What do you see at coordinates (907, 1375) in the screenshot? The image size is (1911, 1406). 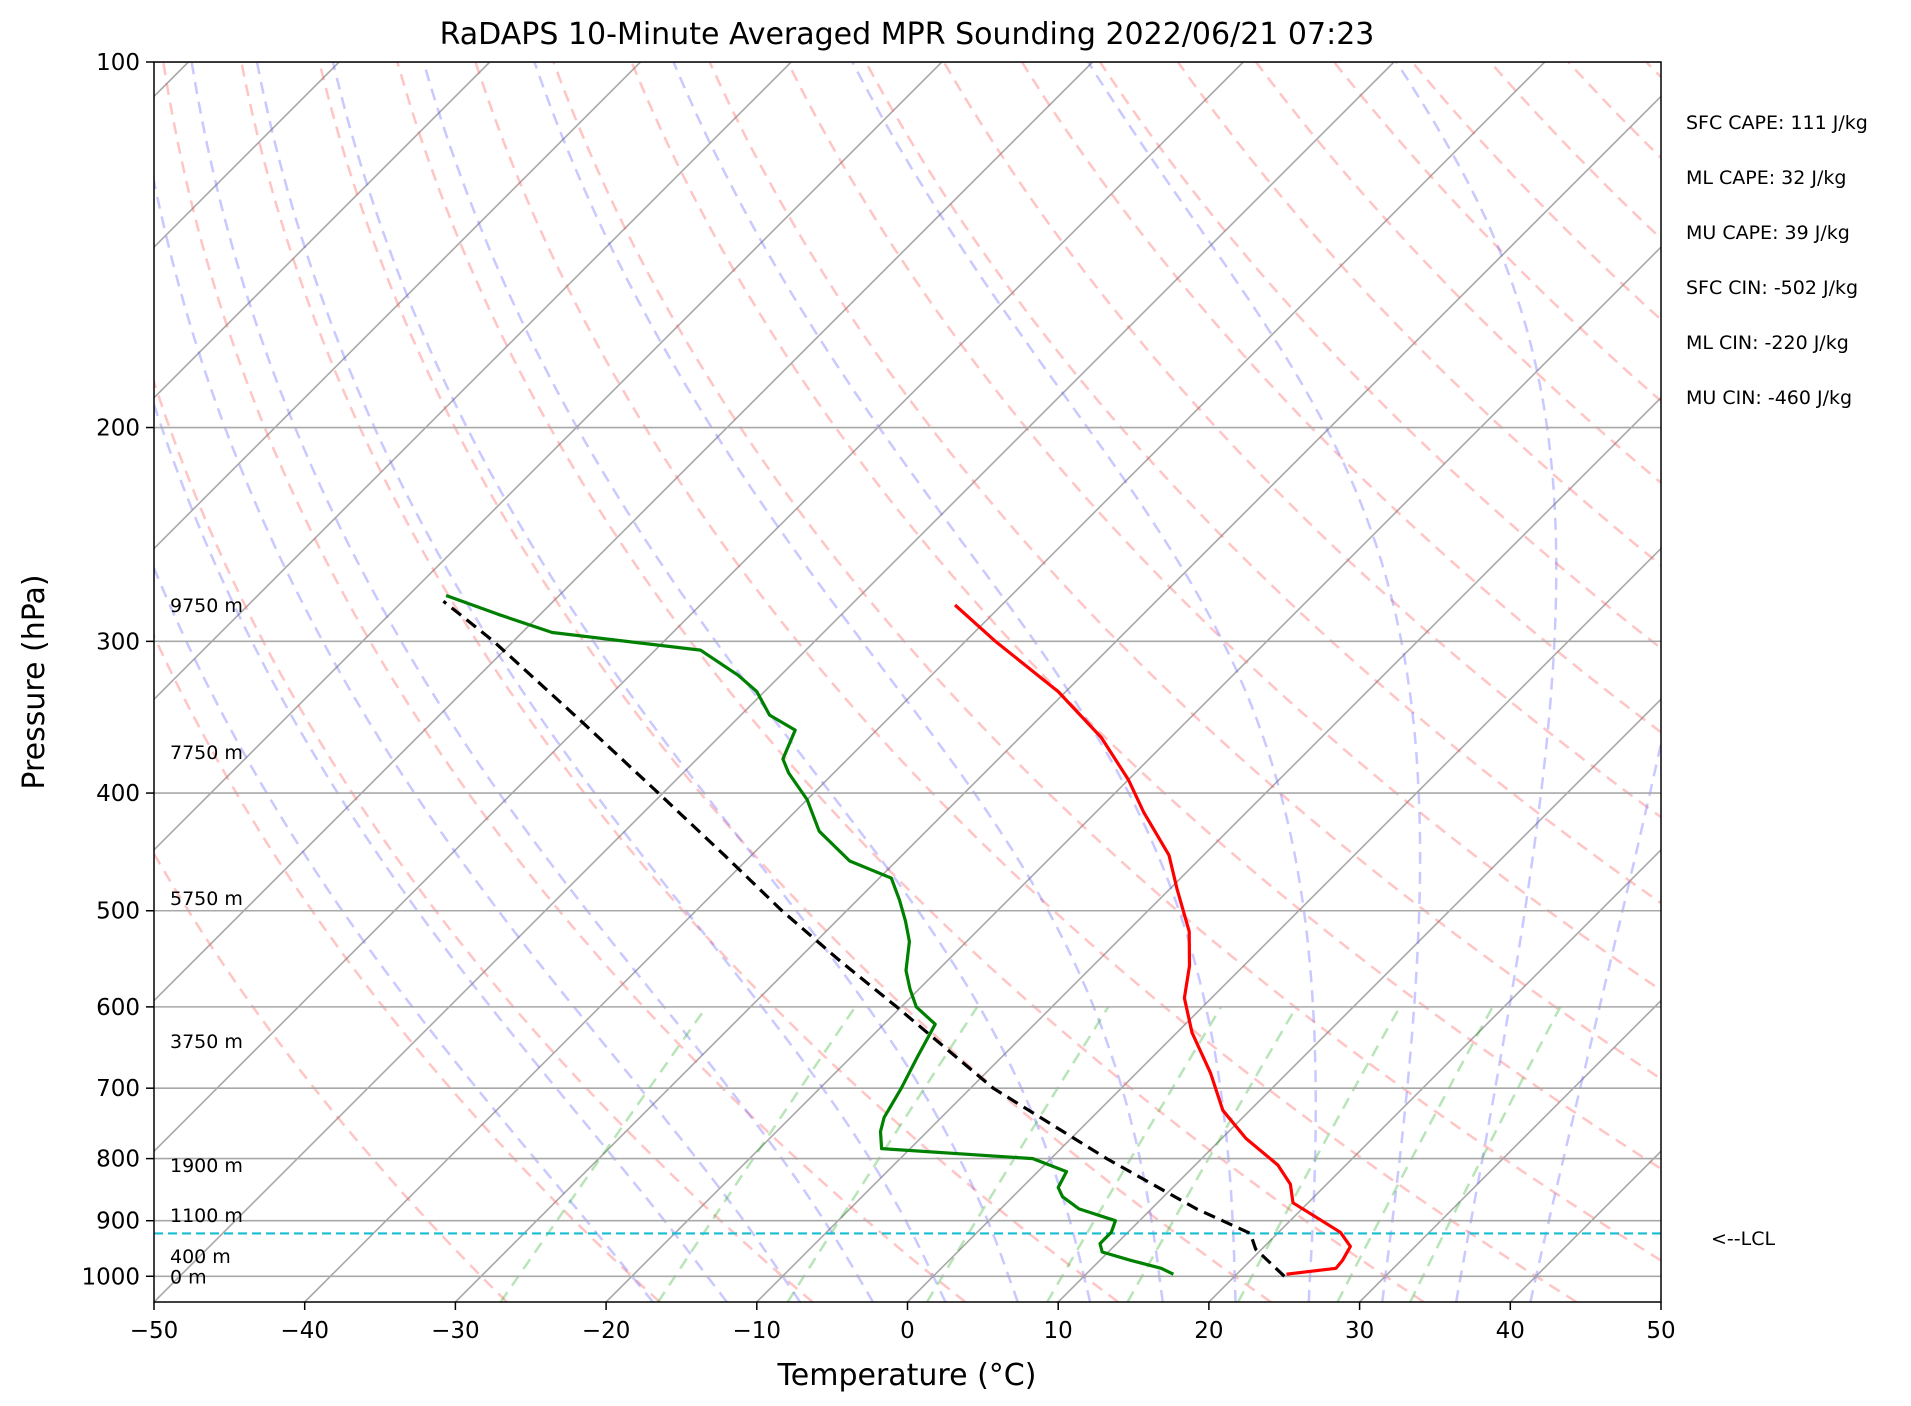 I see `x-axis-label: Temperature (°C)` at bounding box center [907, 1375].